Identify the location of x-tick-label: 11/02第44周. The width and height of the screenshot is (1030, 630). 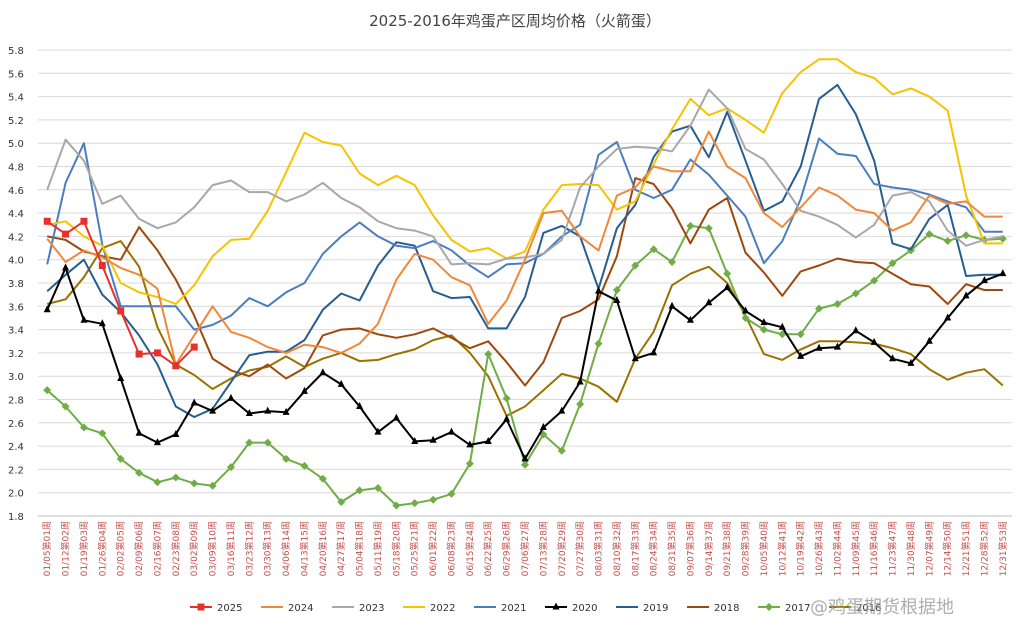
(837, 548).